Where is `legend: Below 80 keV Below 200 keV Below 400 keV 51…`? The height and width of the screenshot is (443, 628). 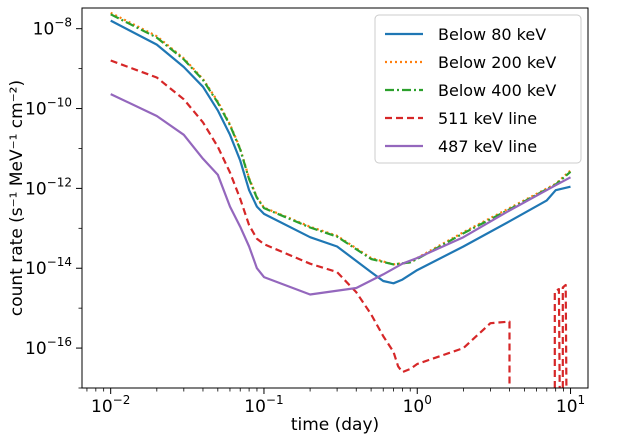 legend: Below 80 keV Below 200 keV Below 400 keV 51… is located at coordinates (478, 89).